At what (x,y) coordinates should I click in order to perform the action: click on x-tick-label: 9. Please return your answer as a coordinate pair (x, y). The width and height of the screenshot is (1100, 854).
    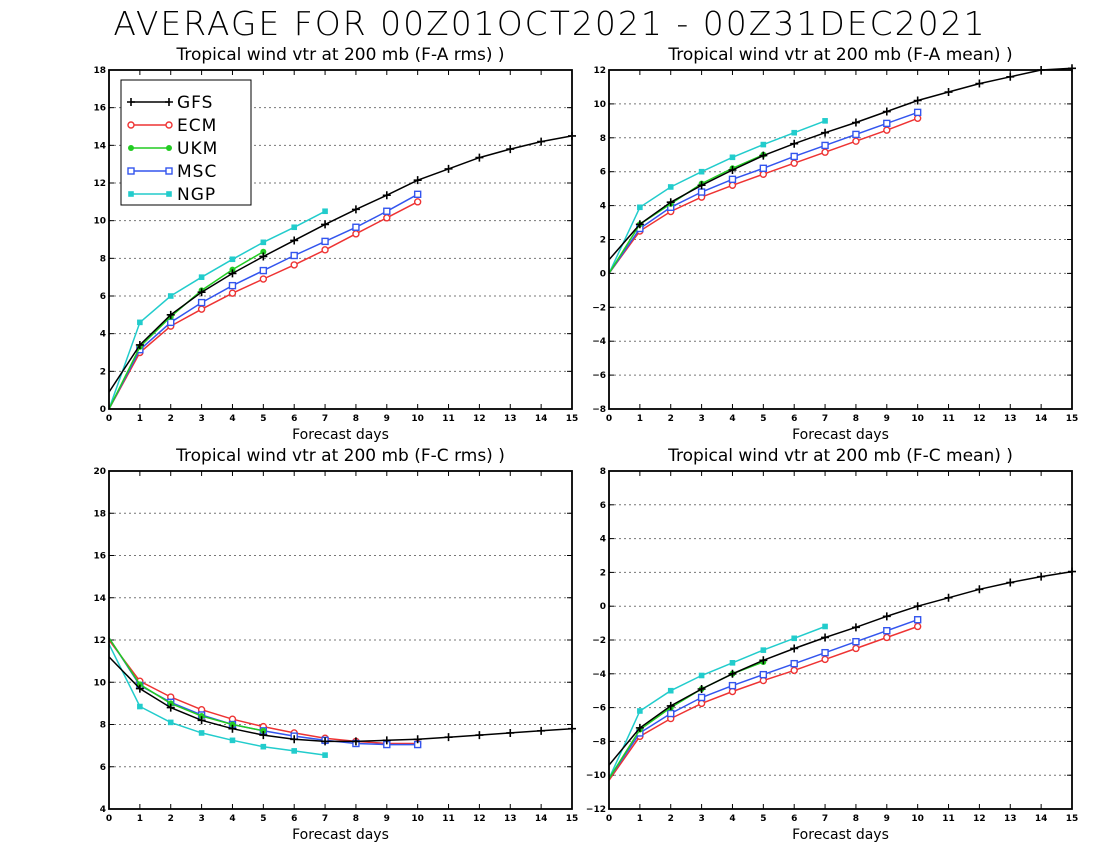
    Looking at the image, I should click on (887, 419).